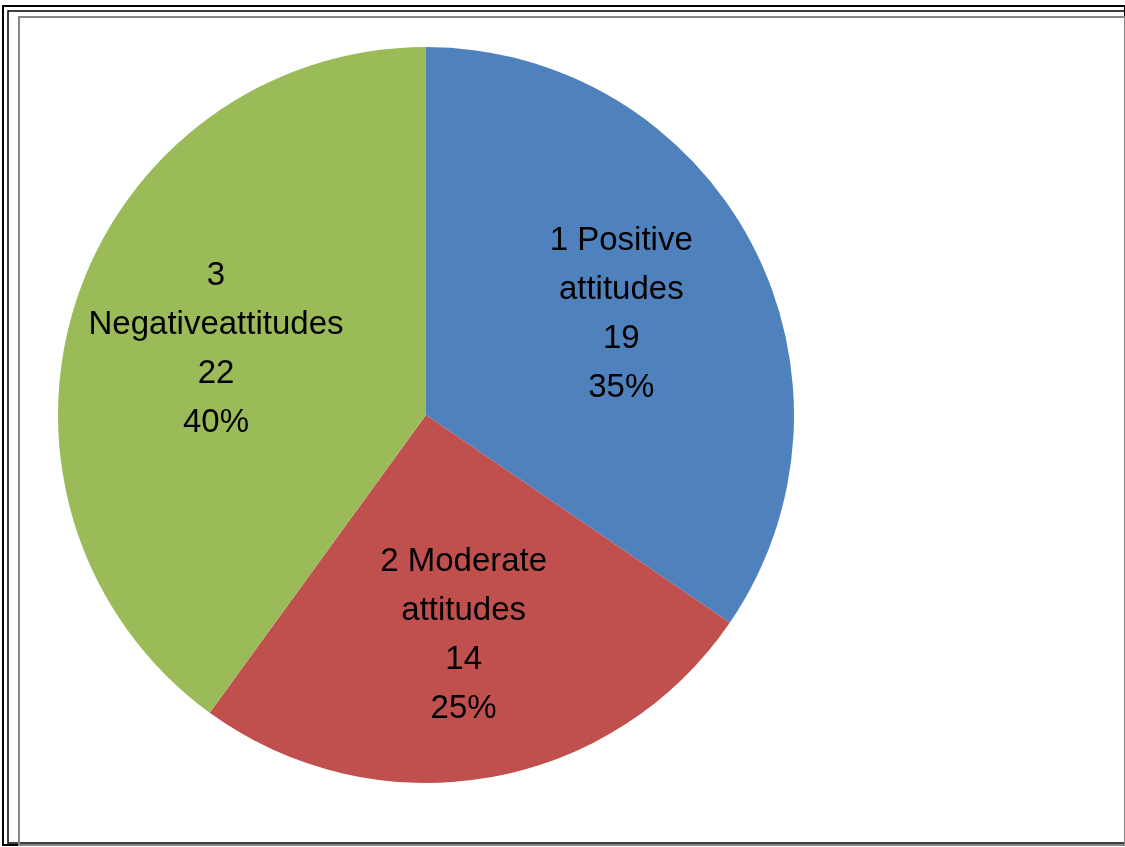 The height and width of the screenshot is (847, 1125). What do you see at coordinates (216, 395) in the screenshot?
I see `data-label: 22 40%` at bounding box center [216, 395].